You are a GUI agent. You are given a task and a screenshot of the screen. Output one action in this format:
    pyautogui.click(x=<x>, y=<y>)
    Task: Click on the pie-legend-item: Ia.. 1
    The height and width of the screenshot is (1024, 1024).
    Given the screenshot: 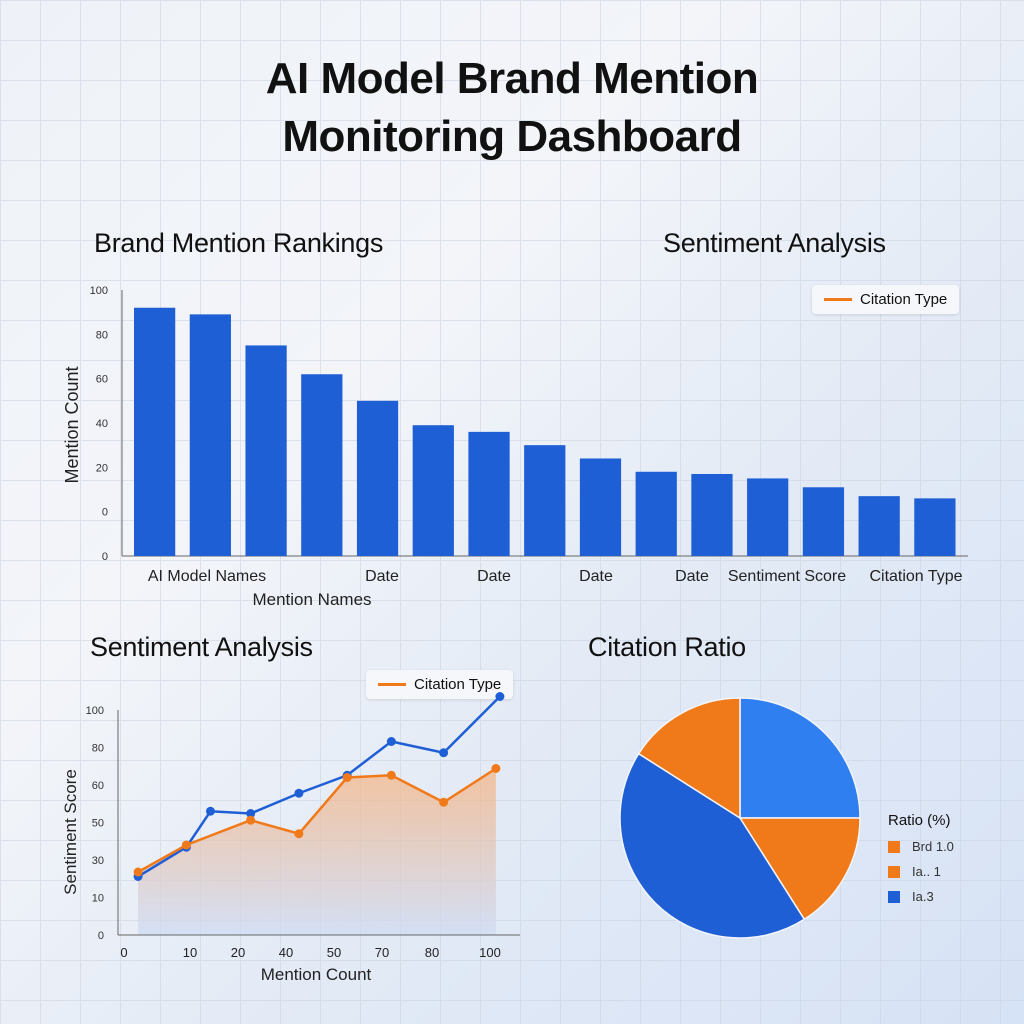 What is the action you would take?
    pyautogui.click(x=921, y=871)
    